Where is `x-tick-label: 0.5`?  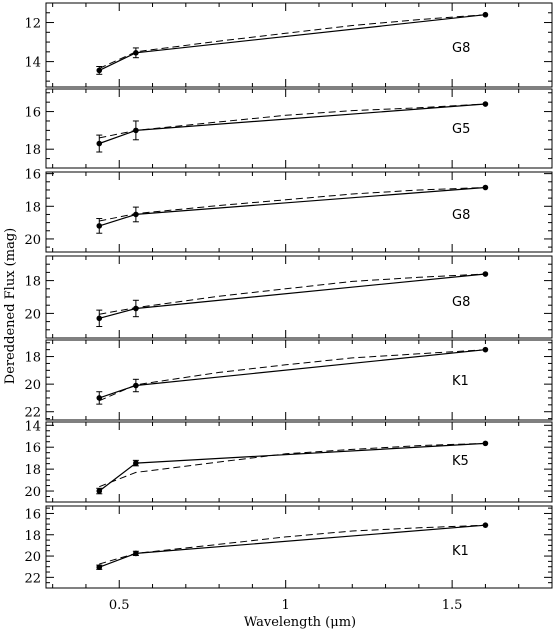
x-tick-label: 0.5 is located at coordinates (119, 605).